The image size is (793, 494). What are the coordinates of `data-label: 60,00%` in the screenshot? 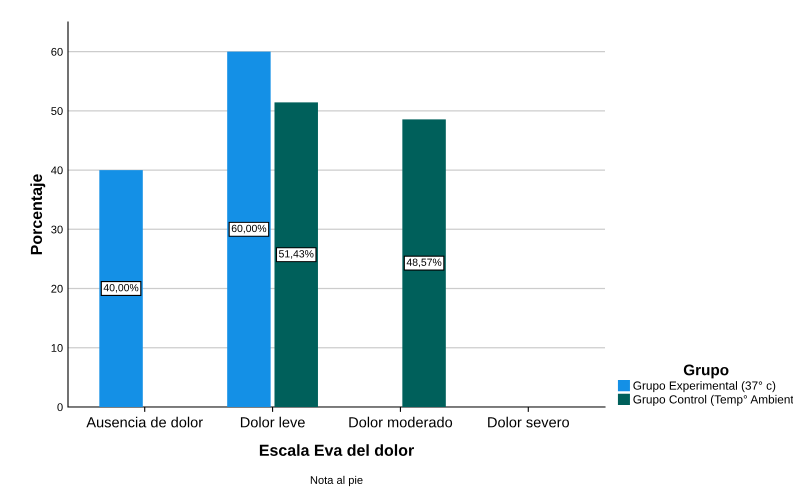 It's located at (249, 229).